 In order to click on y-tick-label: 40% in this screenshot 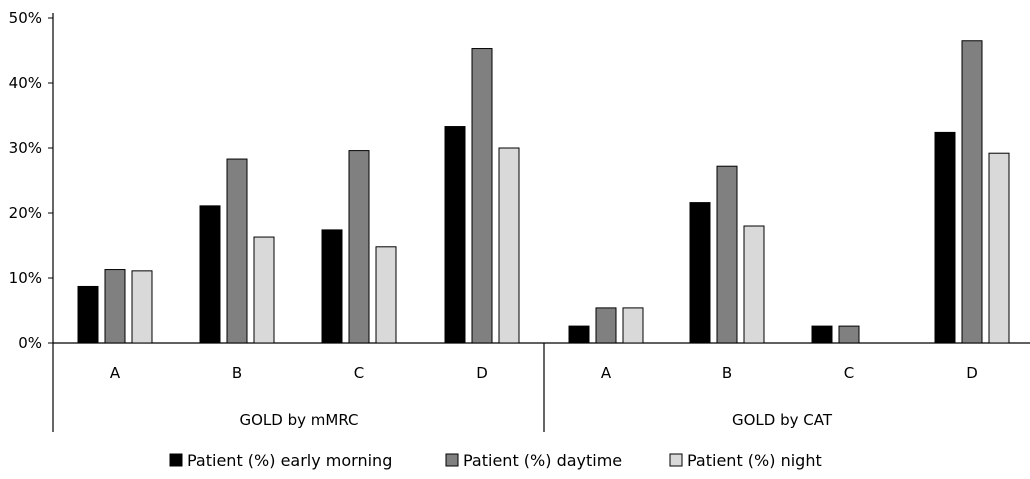, I will do `click(25, 83)`.